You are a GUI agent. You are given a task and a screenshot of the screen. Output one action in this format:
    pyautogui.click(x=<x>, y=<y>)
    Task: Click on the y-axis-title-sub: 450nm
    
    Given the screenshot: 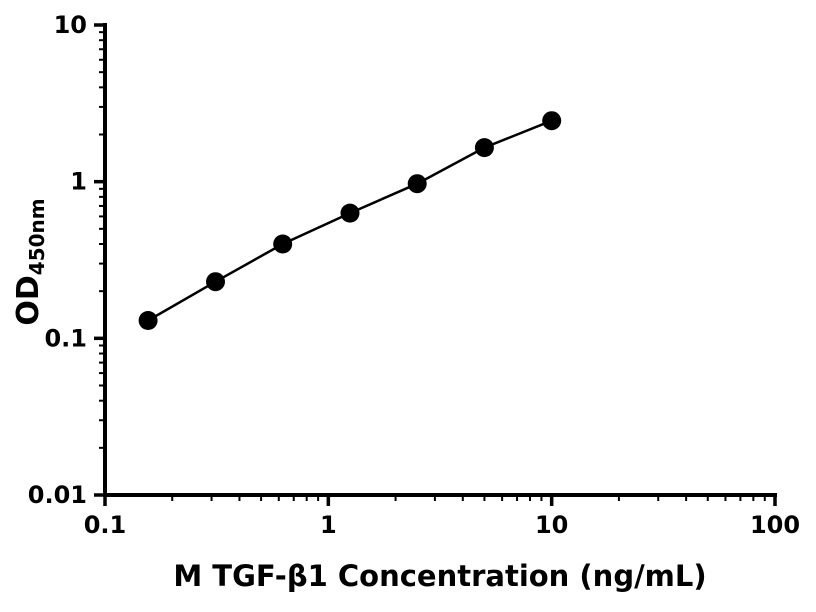 What is the action you would take?
    pyautogui.click(x=37, y=236)
    